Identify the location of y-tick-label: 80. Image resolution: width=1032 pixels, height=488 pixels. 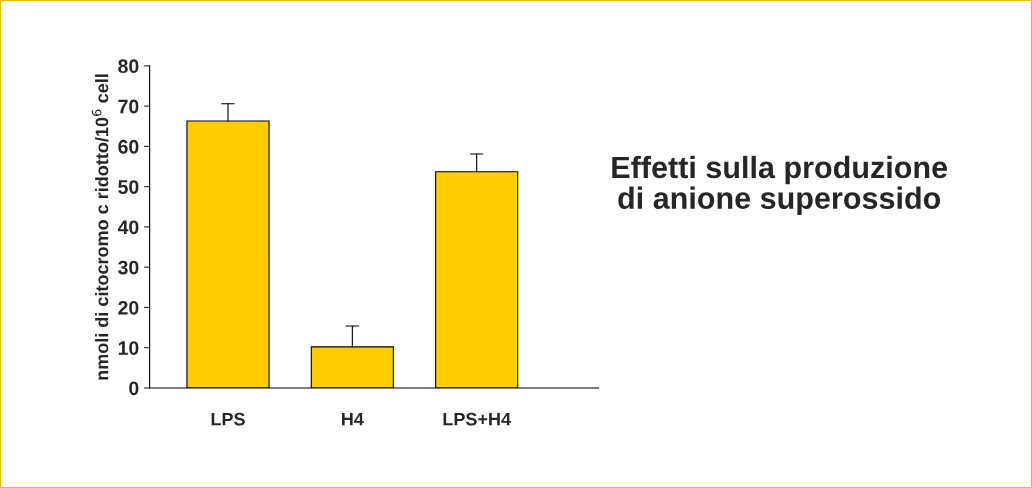
(128, 66).